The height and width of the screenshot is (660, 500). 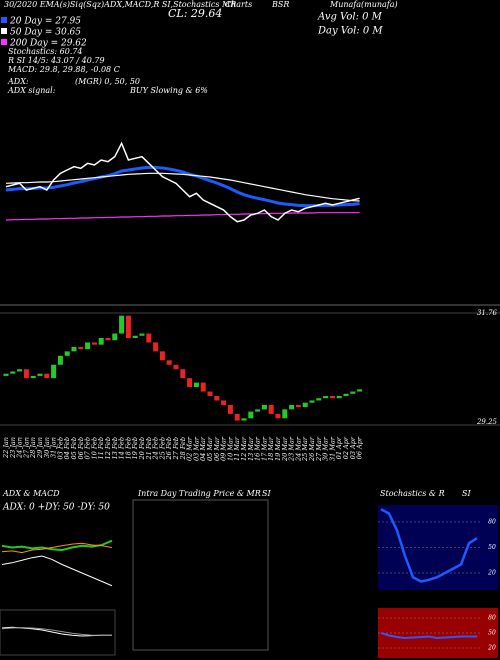 I want to click on legend-label: 50 Day = 30.65, so click(x=45, y=33).